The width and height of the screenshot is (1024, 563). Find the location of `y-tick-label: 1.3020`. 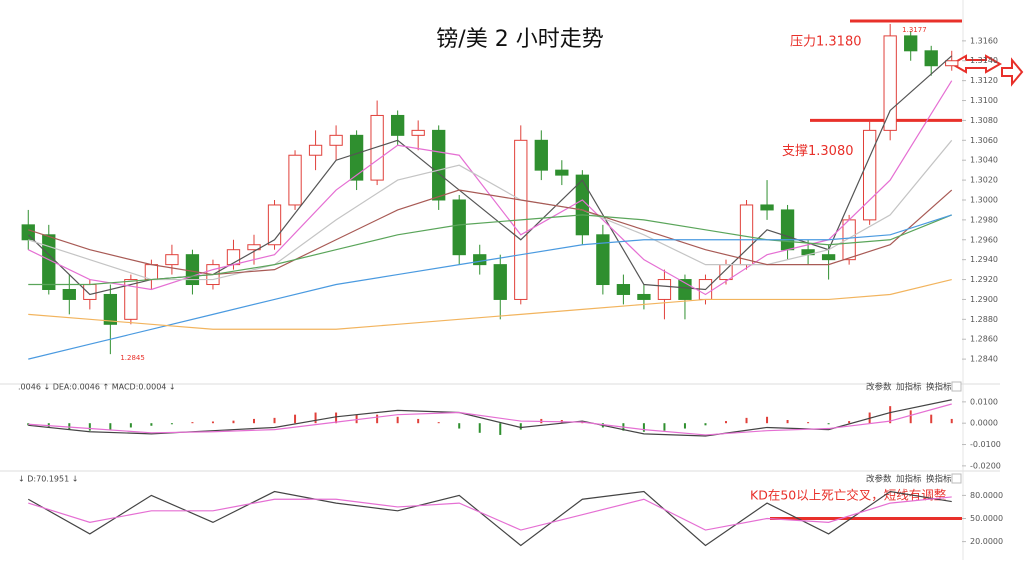

y-tick-label: 1.3020 is located at coordinates (984, 180).